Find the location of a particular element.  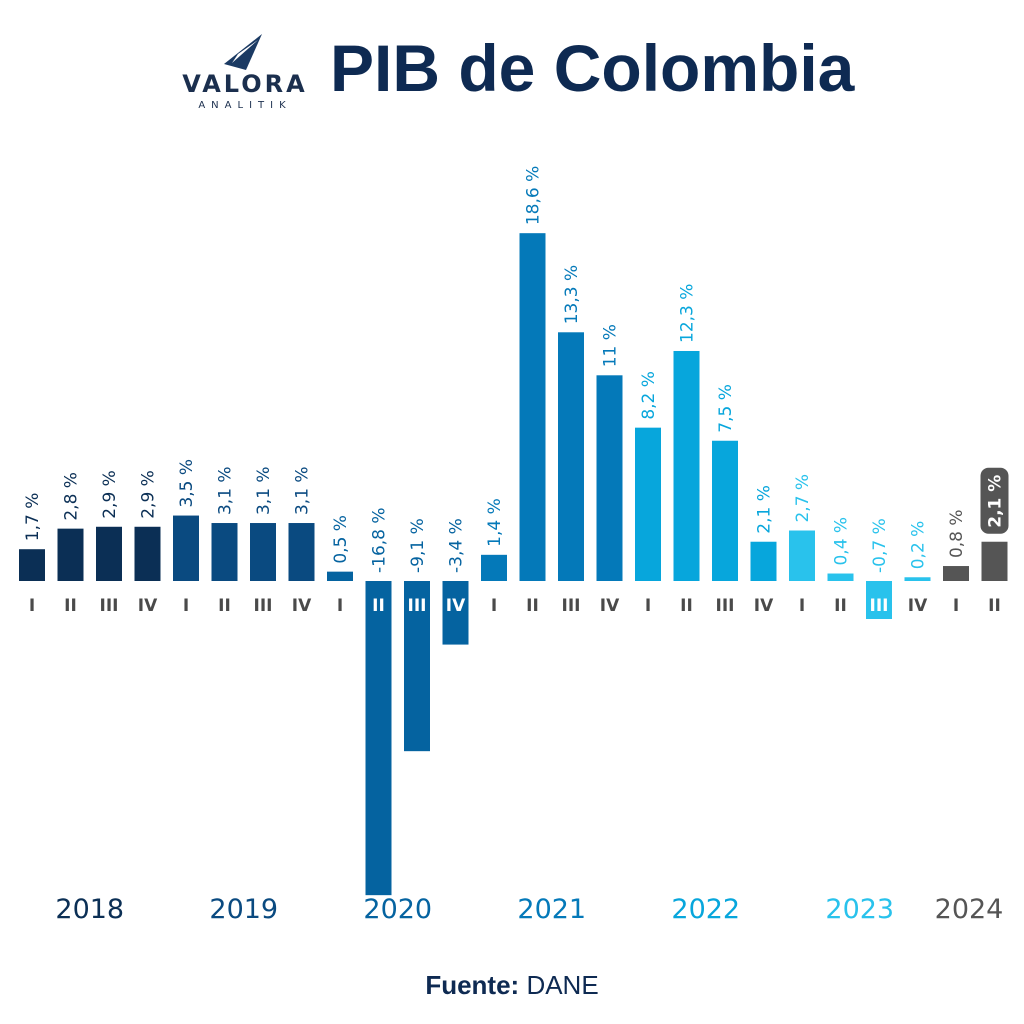

data-label: 1,4 % is located at coordinates (495, 522).